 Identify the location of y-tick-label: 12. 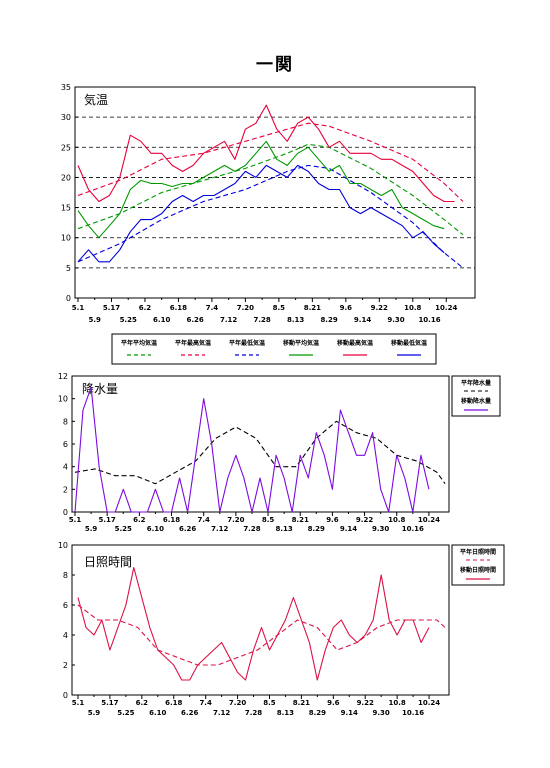
(63, 376).